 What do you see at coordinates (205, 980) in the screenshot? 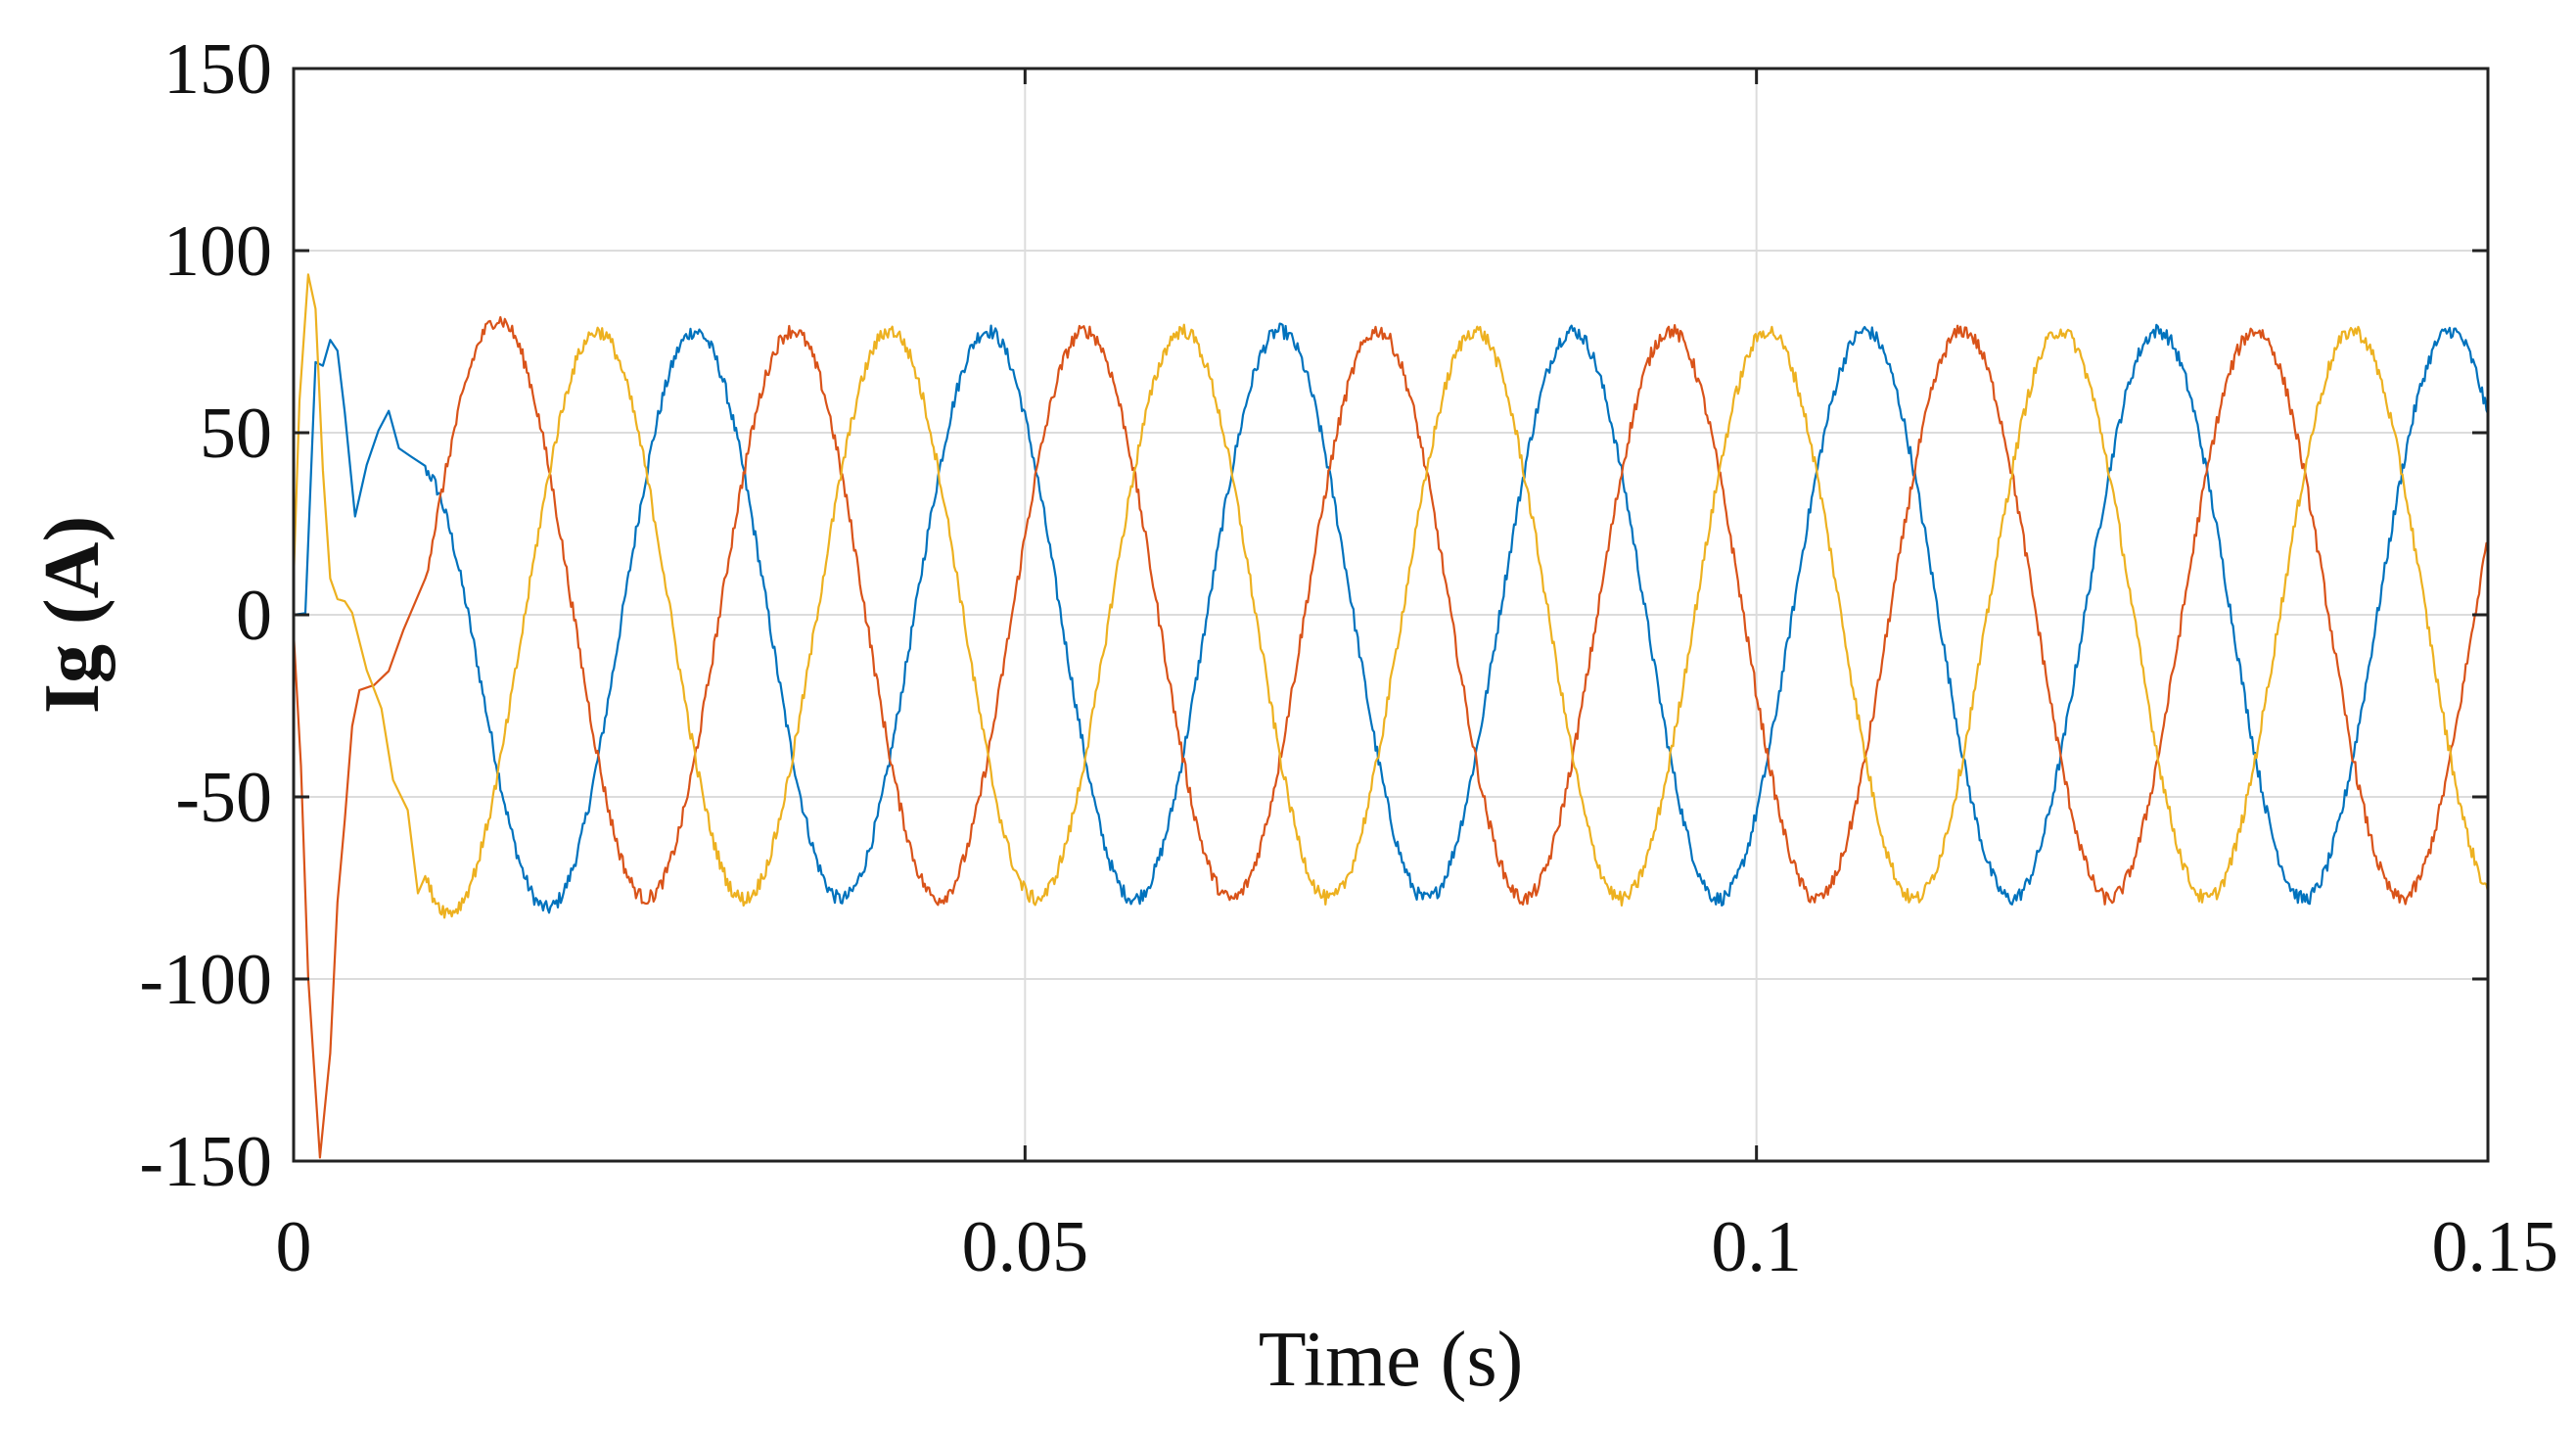
I see `y-tick-label: -100` at bounding box center [205, 980].